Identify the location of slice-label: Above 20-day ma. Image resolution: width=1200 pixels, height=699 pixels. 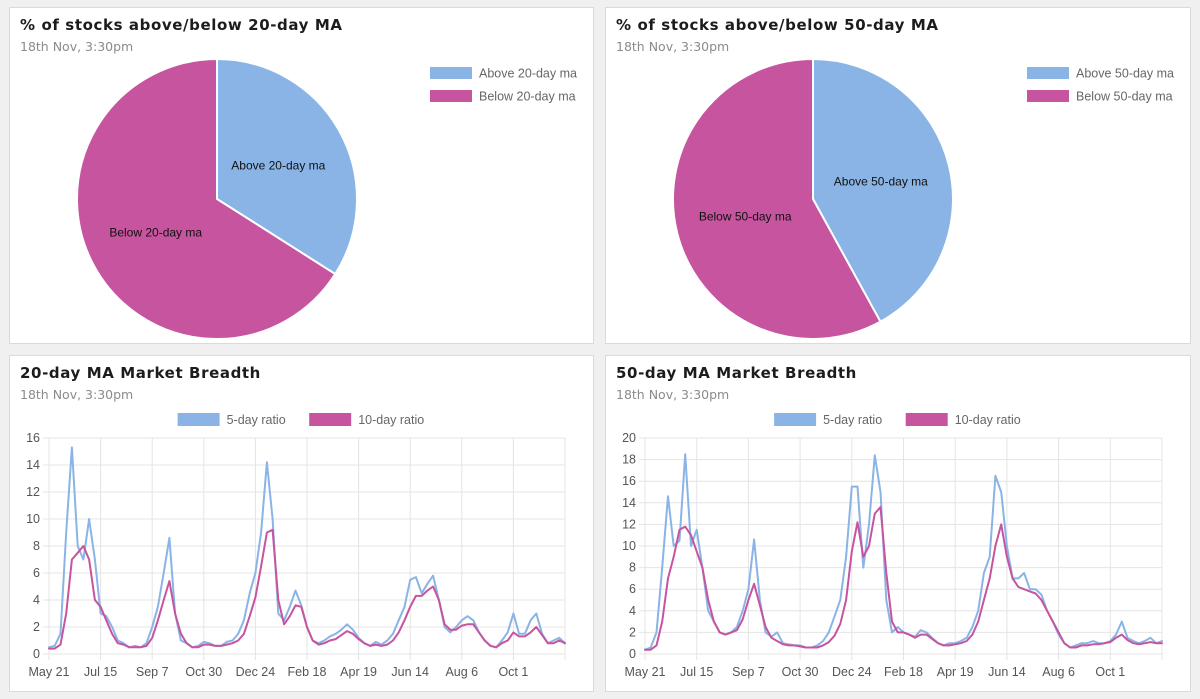
(278, 165).